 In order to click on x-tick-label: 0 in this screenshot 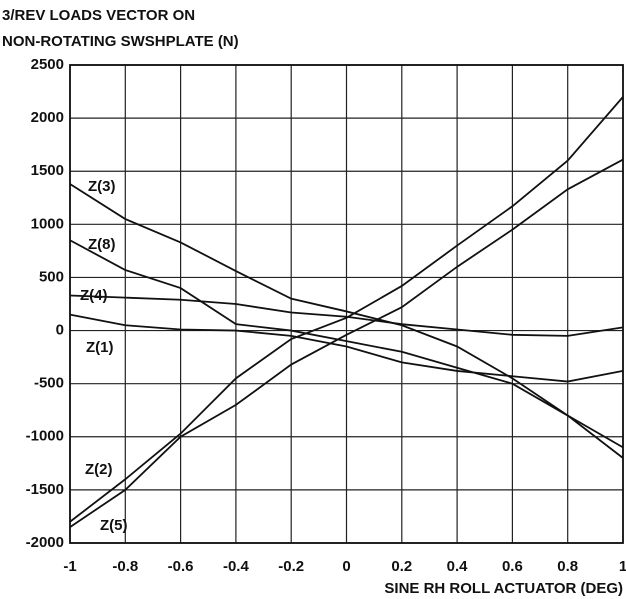, I will do `click(346, 566)`.